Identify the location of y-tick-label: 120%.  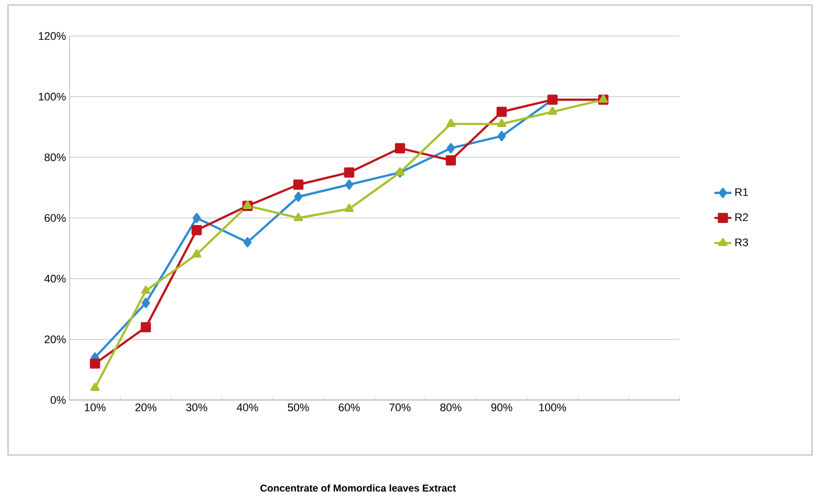
(52, 36).